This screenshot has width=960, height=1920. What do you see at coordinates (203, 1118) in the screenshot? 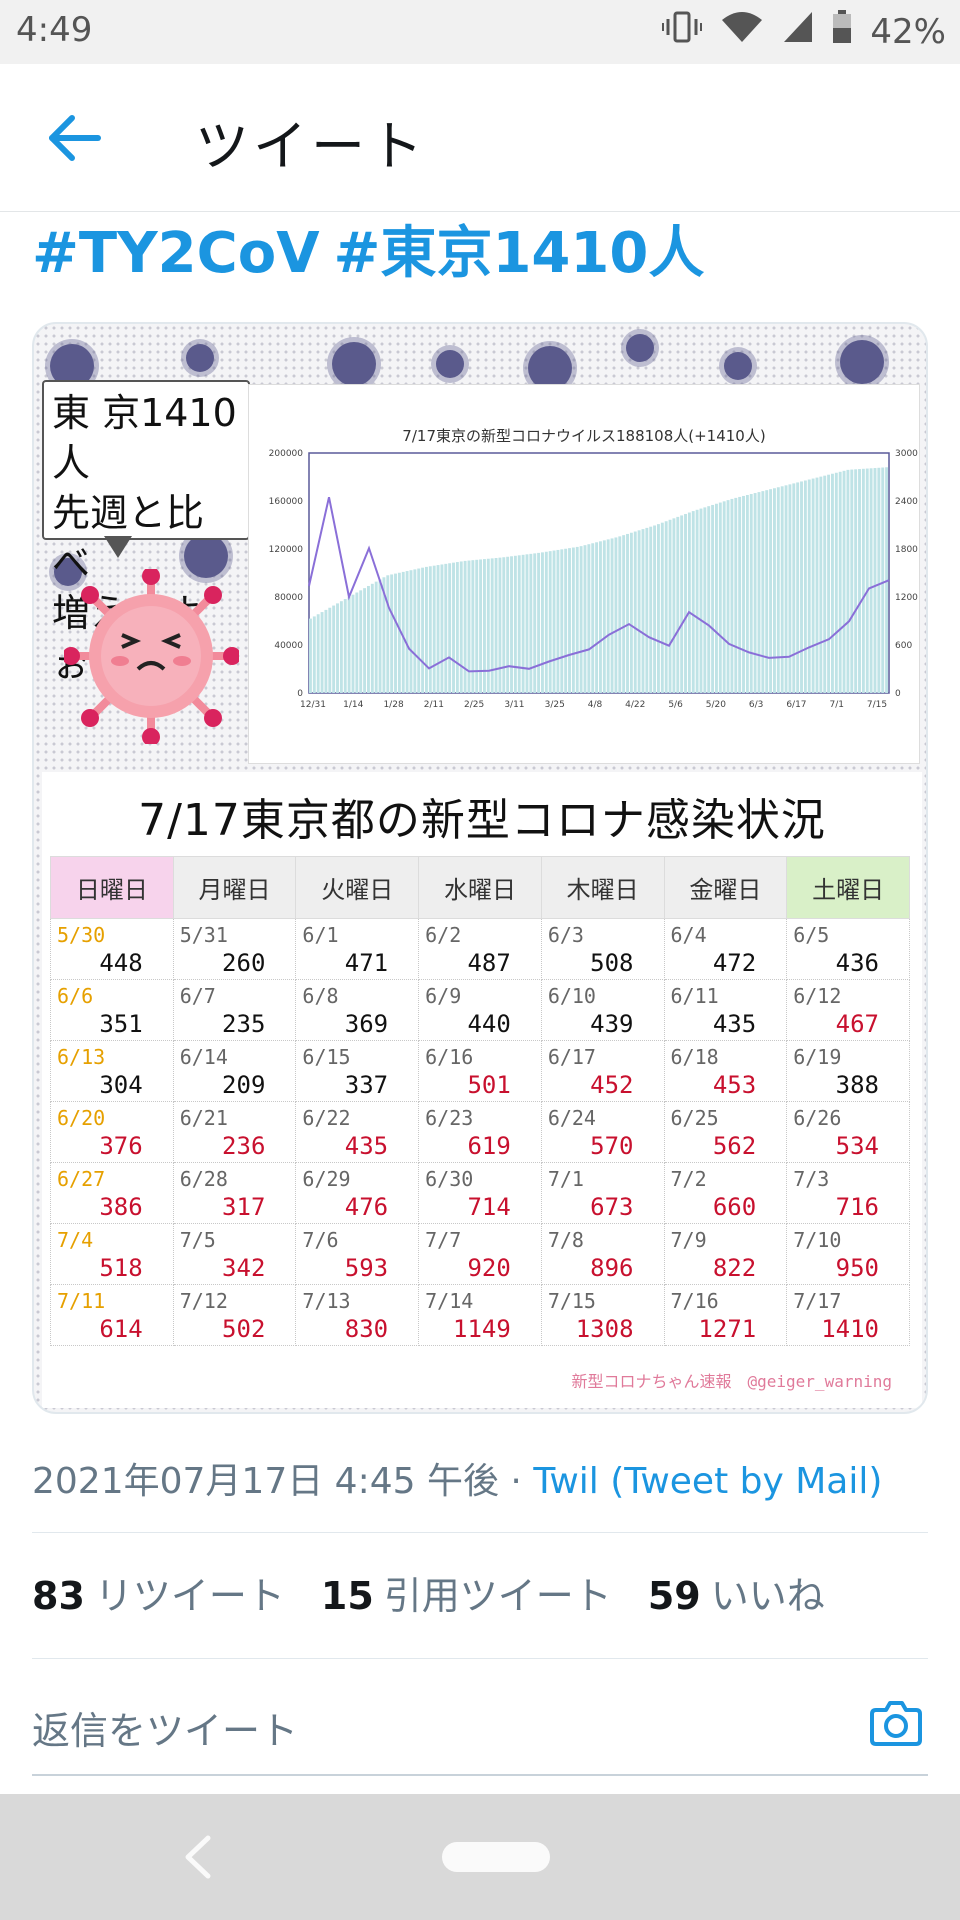
I see `day-date: 6/21` at bounding box center [203, 1118].